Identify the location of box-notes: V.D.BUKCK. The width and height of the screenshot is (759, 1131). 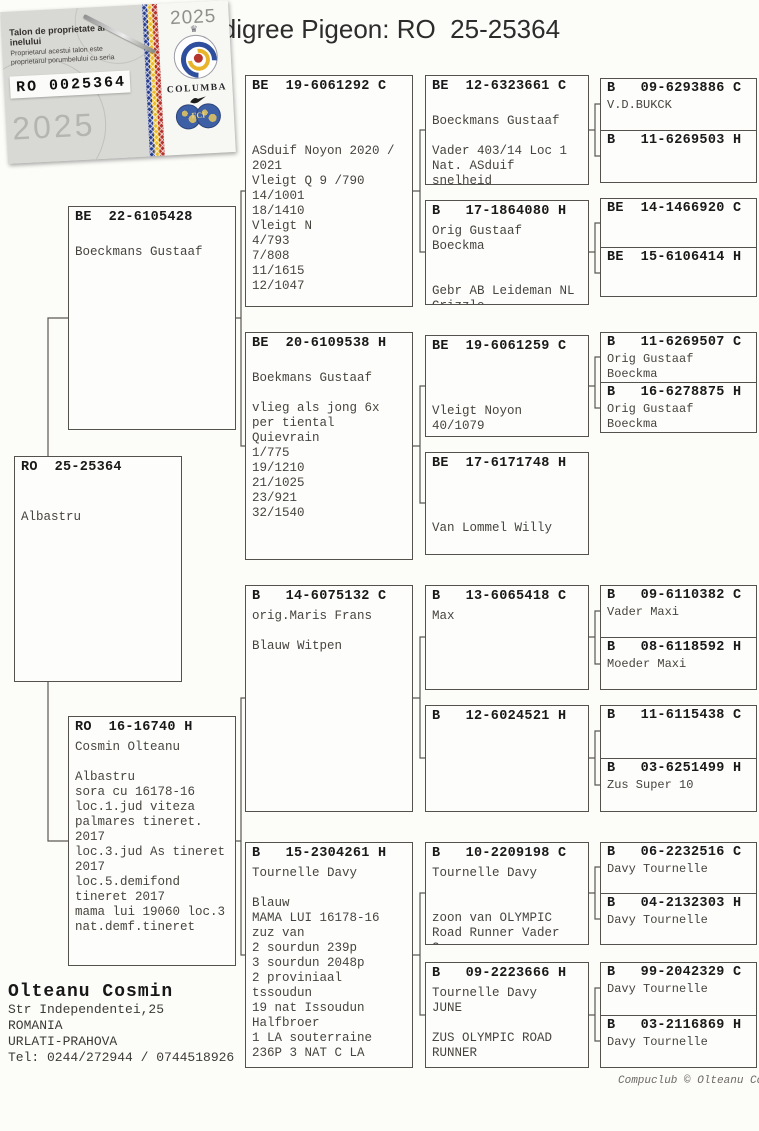
(639, 105).